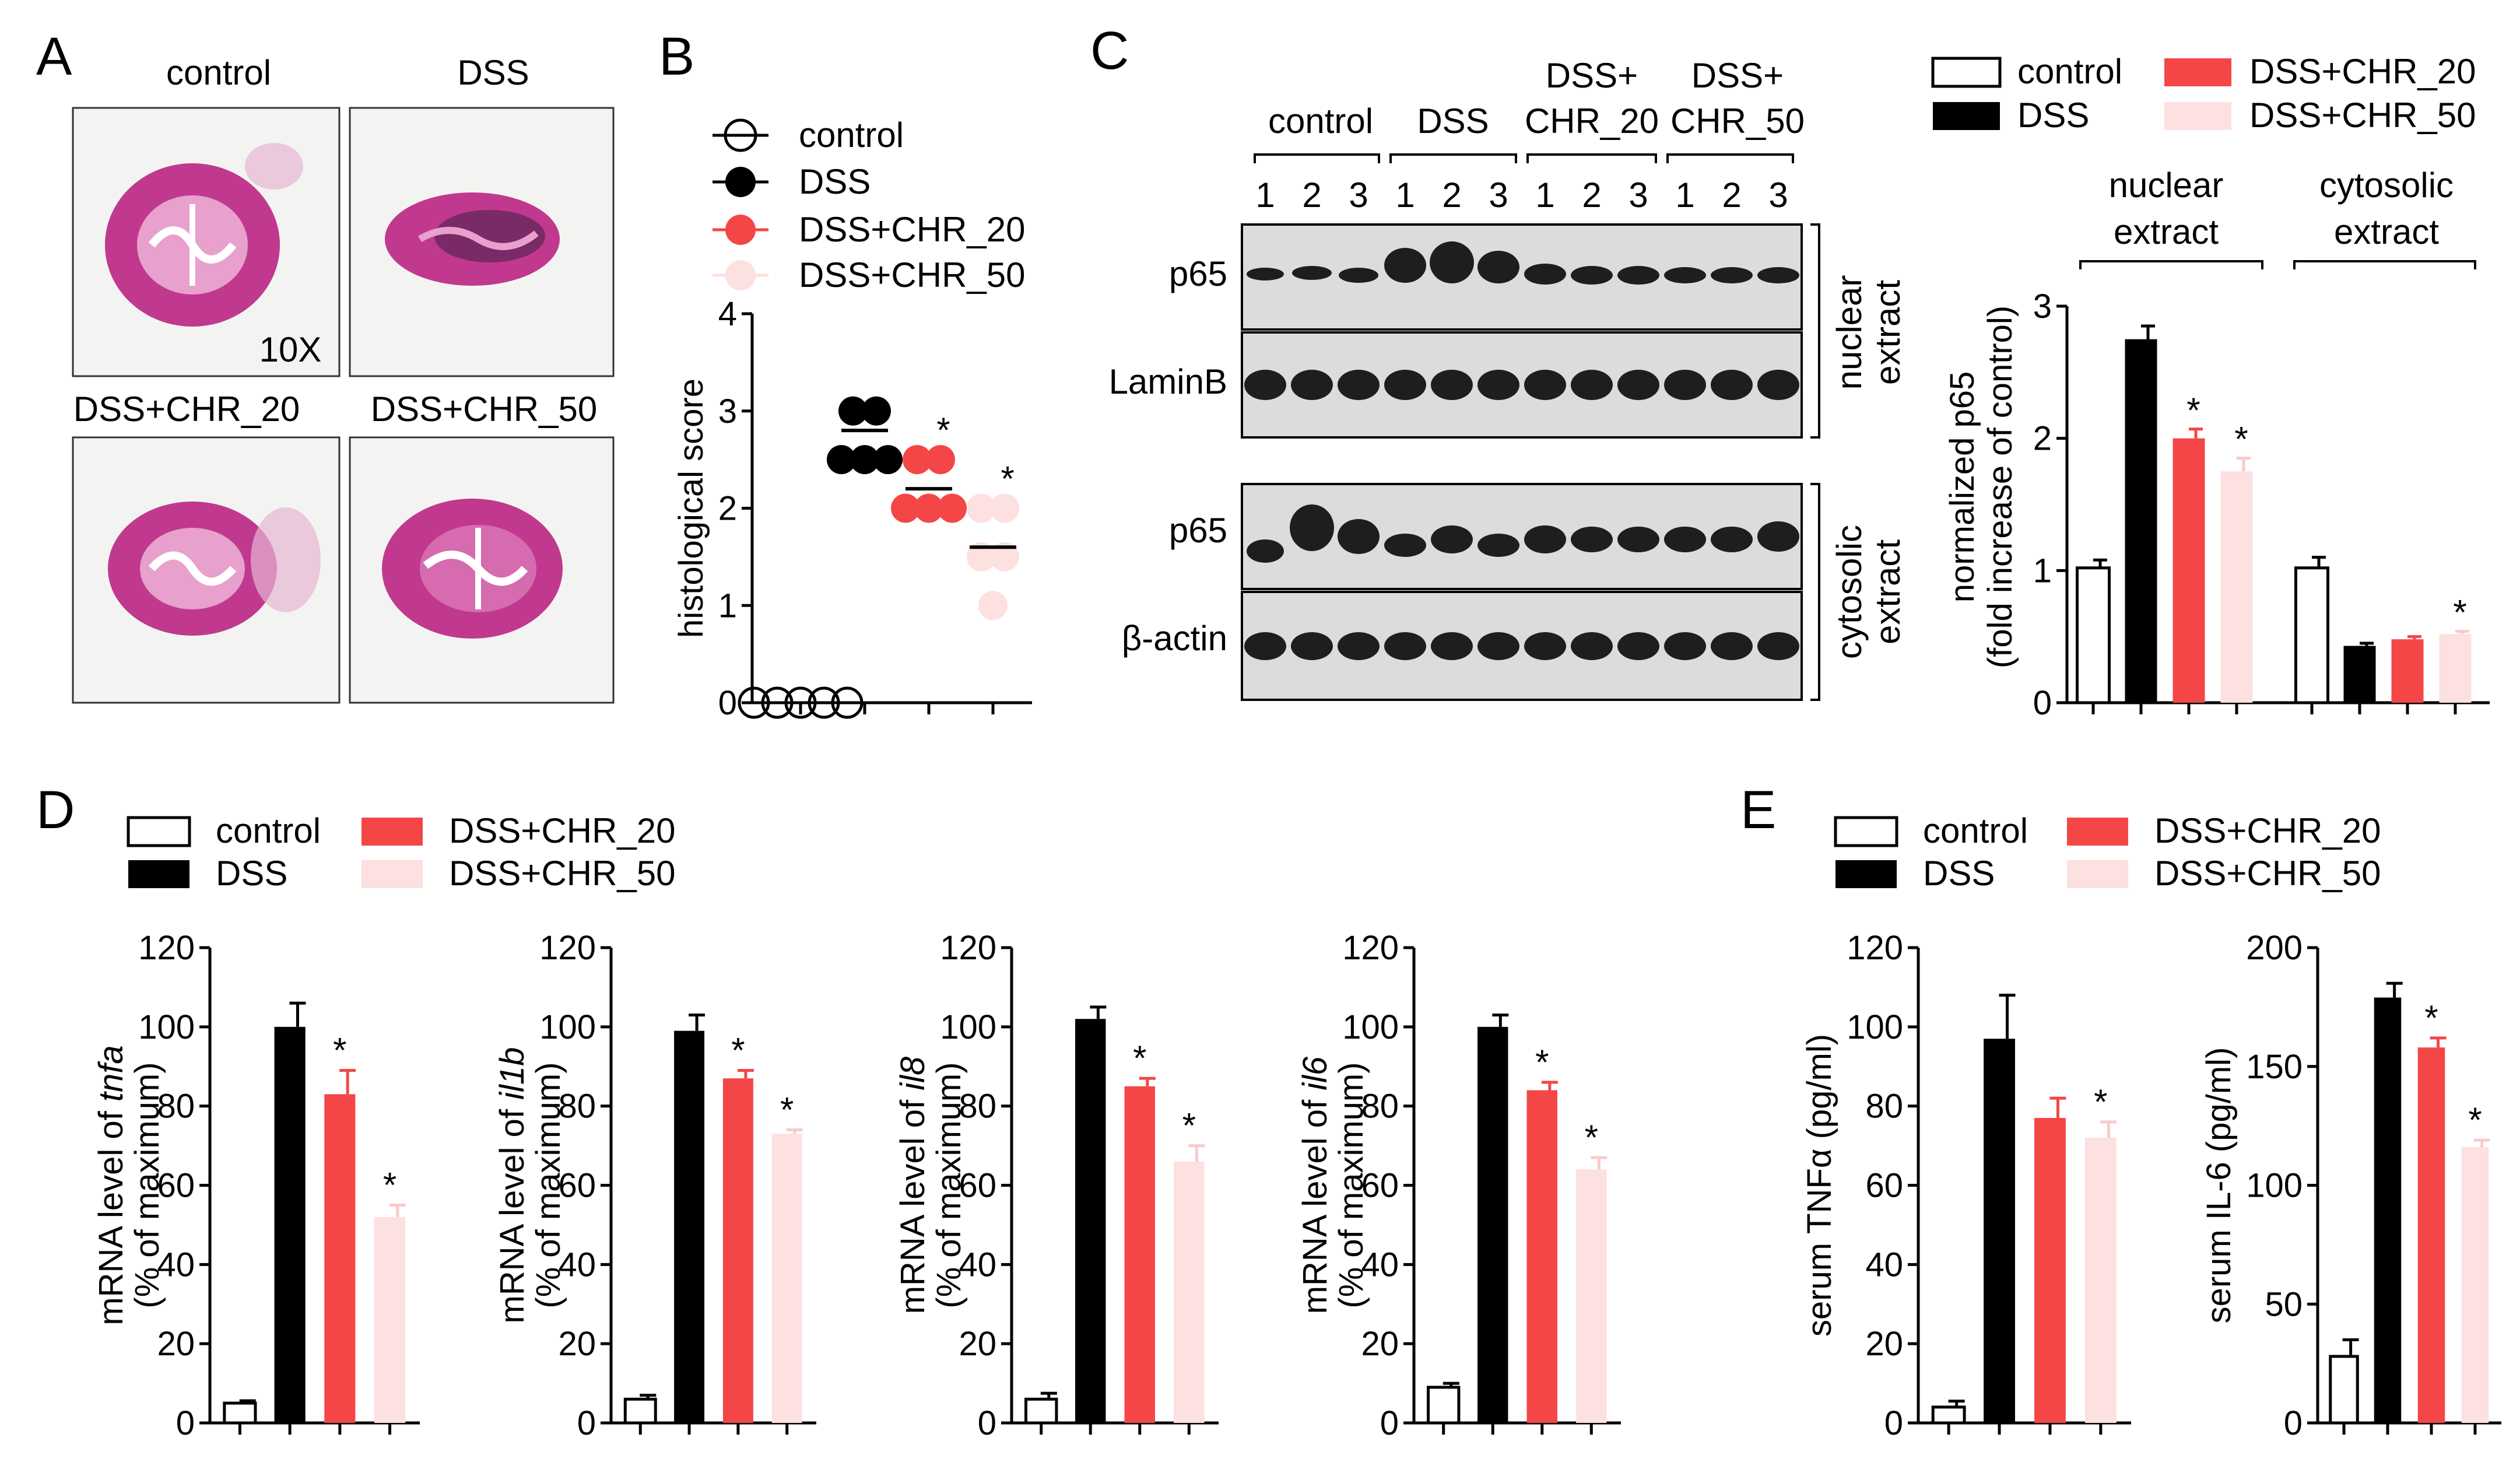 The image size is (2520, 1469). Describe the element at coordinates (852, 508) in the screenshot. I see `histology-score-plot: 0 1 2 3 4 * * histological score` at that location.